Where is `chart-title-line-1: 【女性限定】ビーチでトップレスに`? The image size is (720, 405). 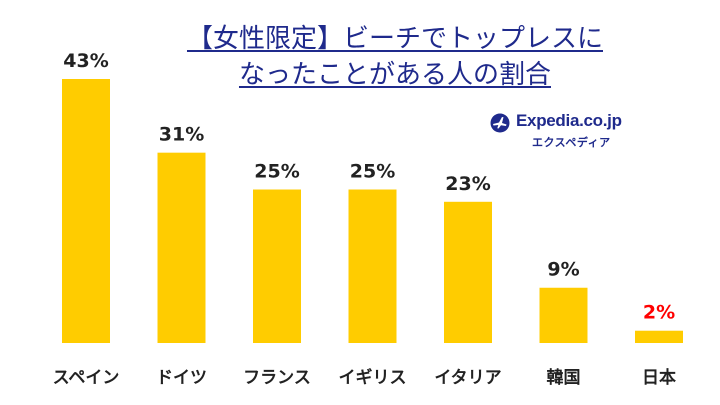 chart-title-line-1: 【女性限定】ビーチでトップレスに is located at coordinates (394, 39).